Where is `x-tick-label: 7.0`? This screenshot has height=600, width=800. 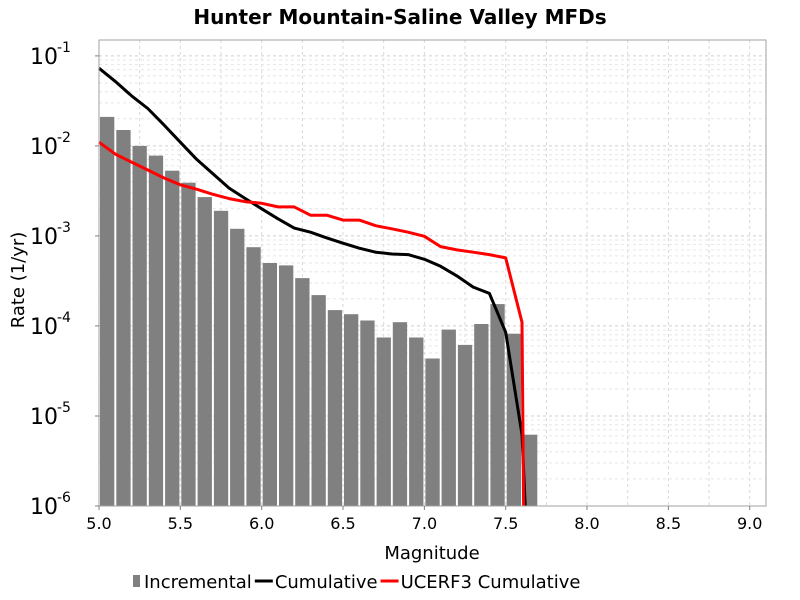 x-tick-label: 7.0 is located at coordinates (424, 523).